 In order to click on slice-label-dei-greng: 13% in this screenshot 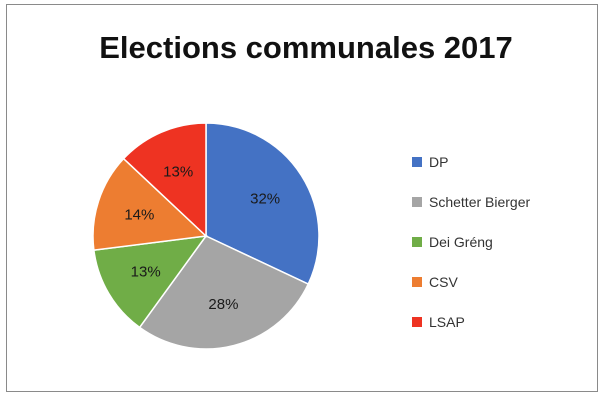, I will do `click(146, 272)`.